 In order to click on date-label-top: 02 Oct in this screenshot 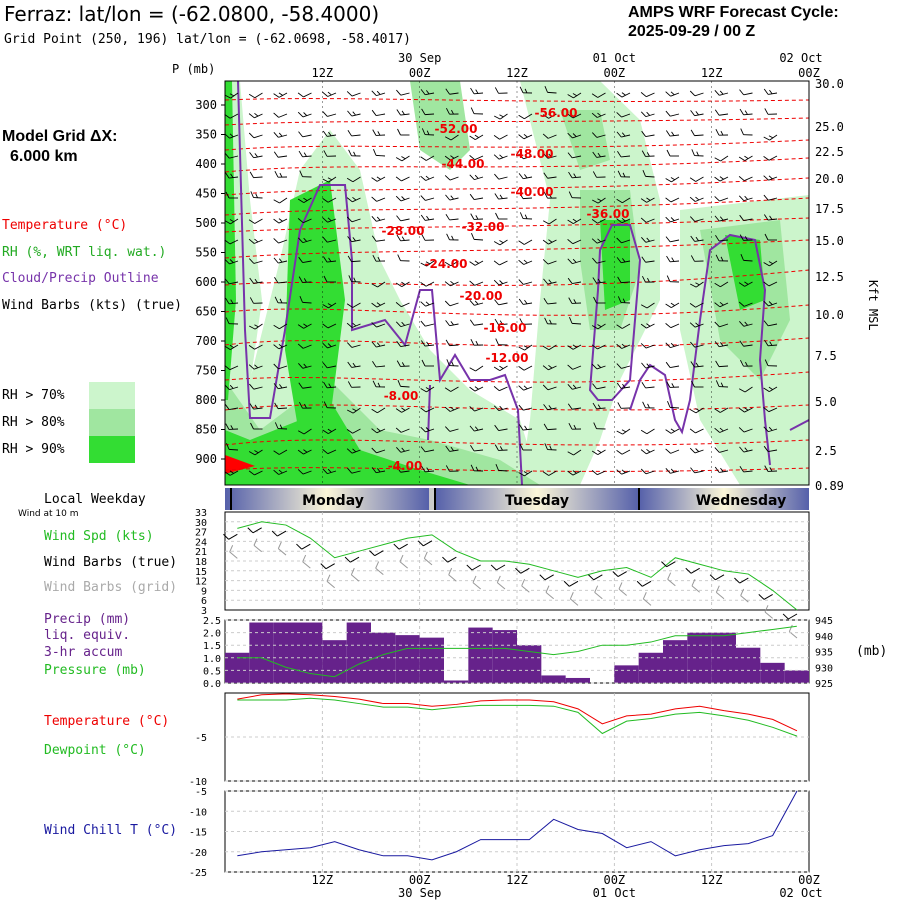, I will do `click(800, 58)`.